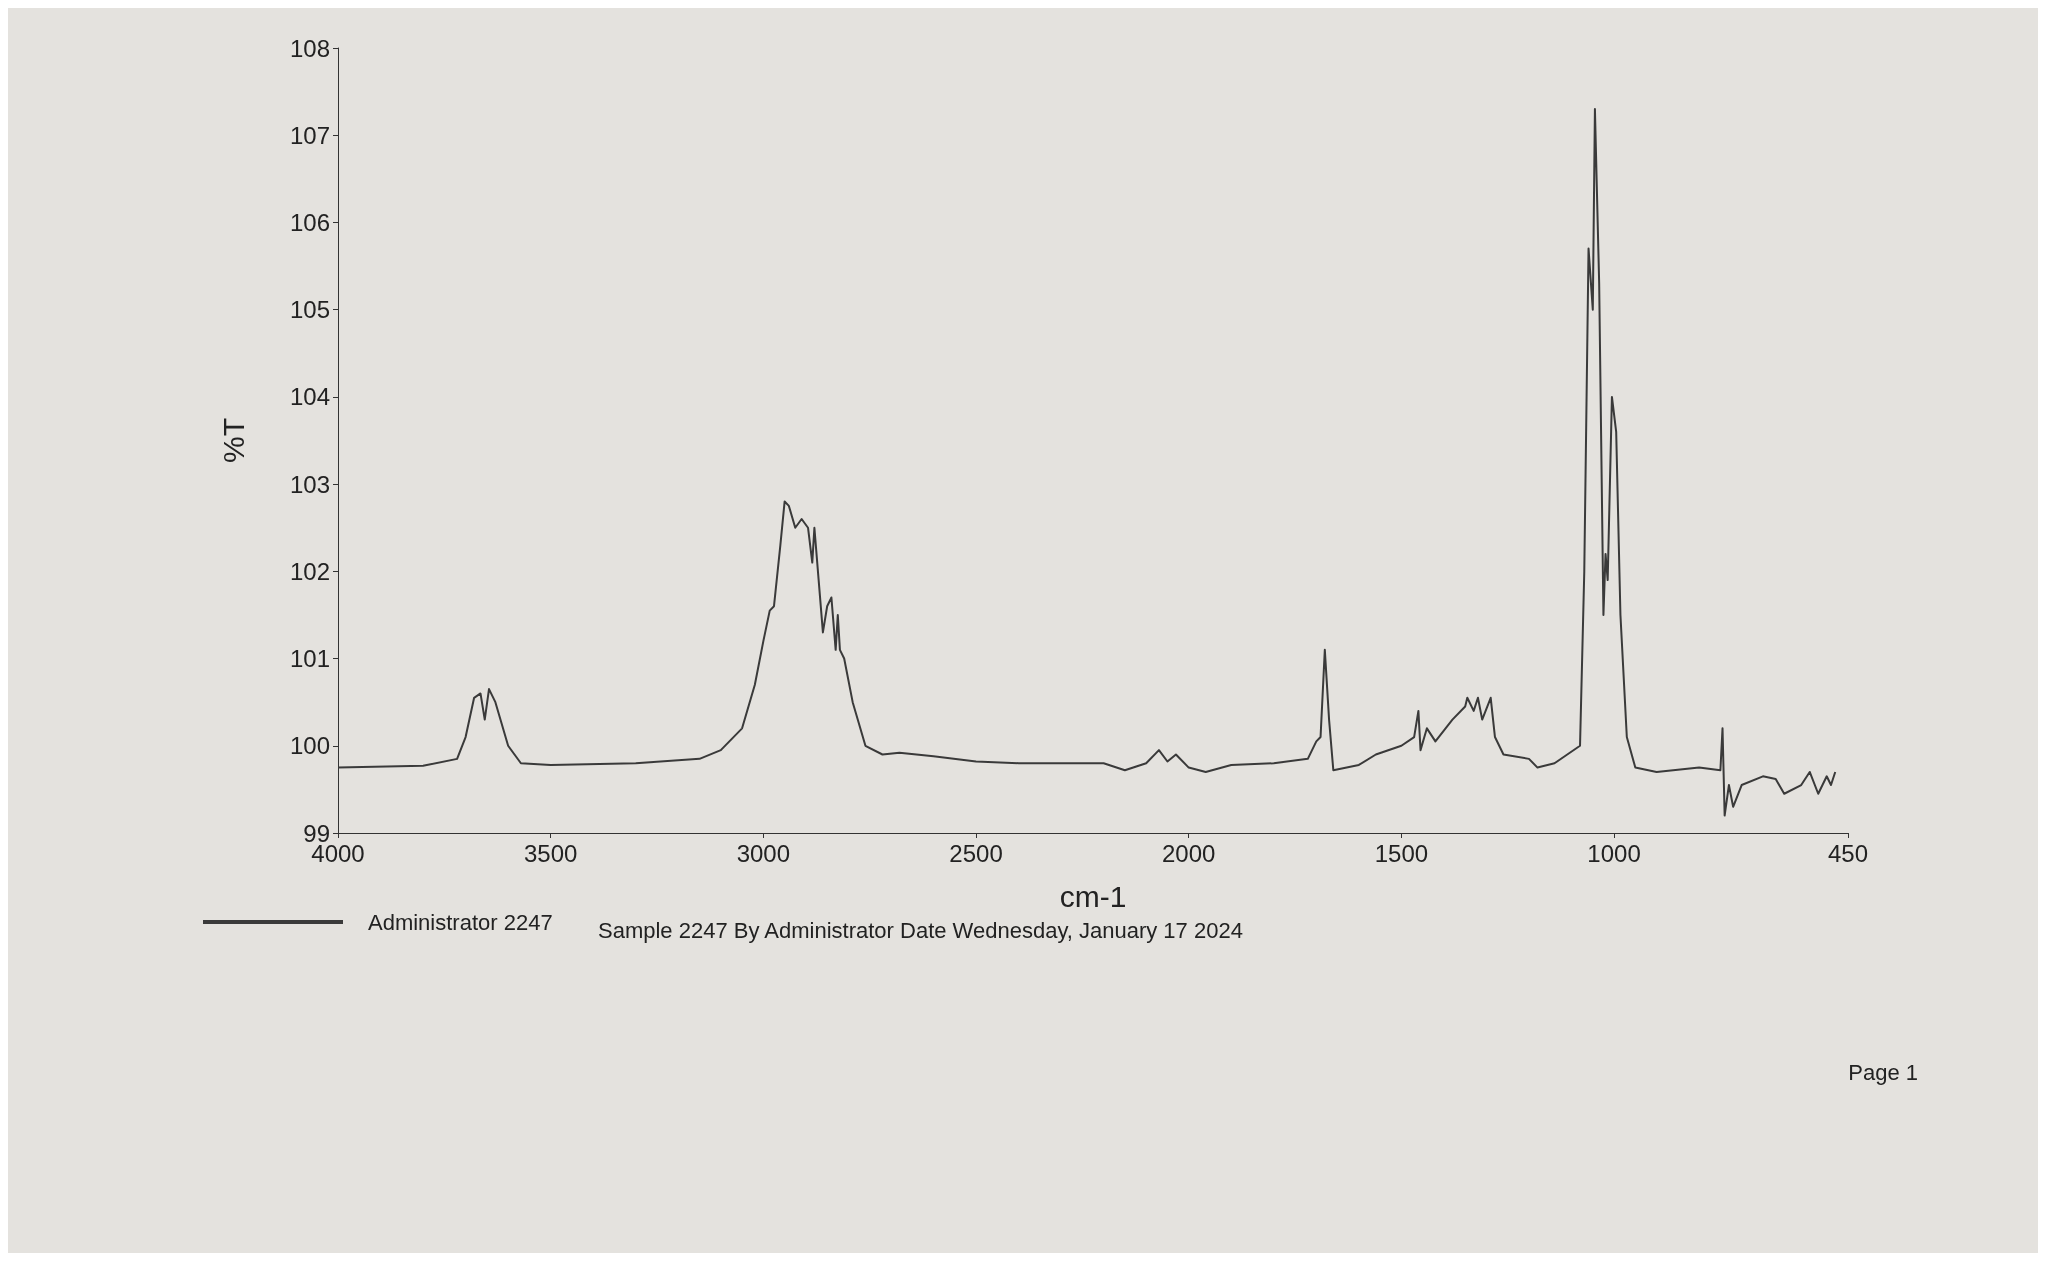 This screenshot has width=2048, height=1265. I want to click on y-tick-label: 108, so click(309, 48).